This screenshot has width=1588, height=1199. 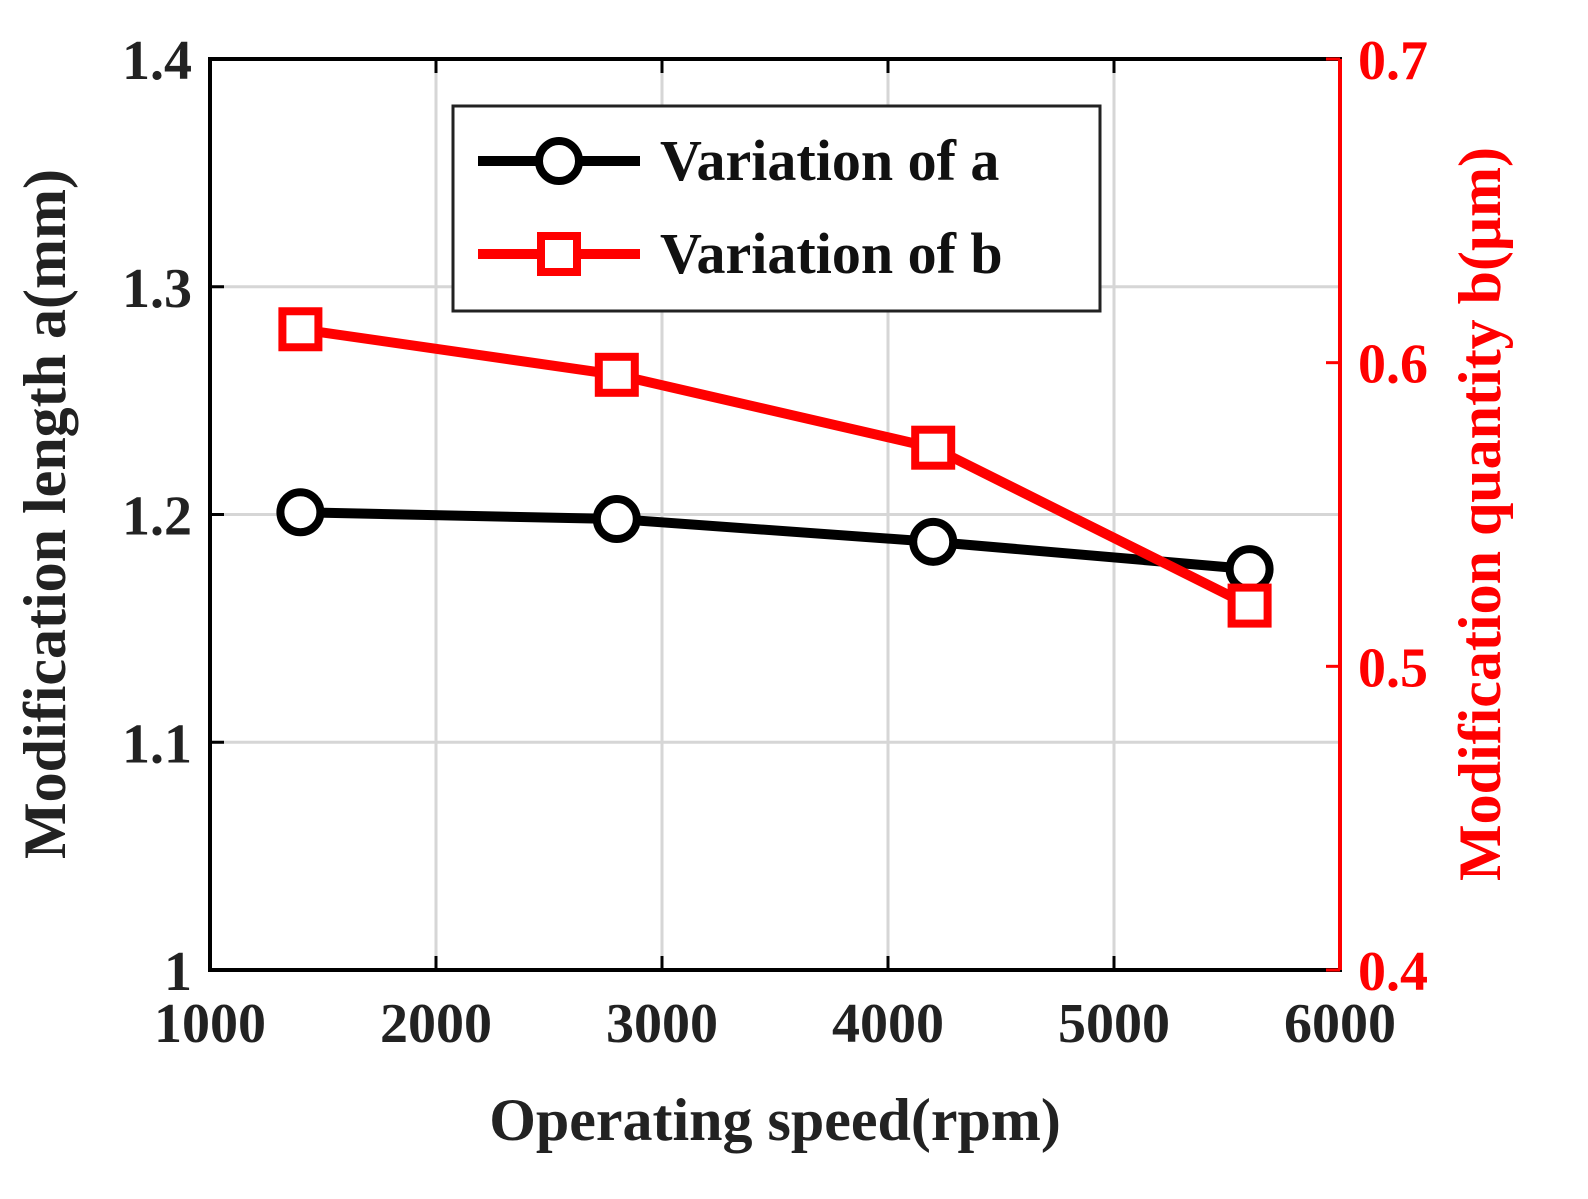 I want to click on legend-marker-b, so click(x=559, y=254).